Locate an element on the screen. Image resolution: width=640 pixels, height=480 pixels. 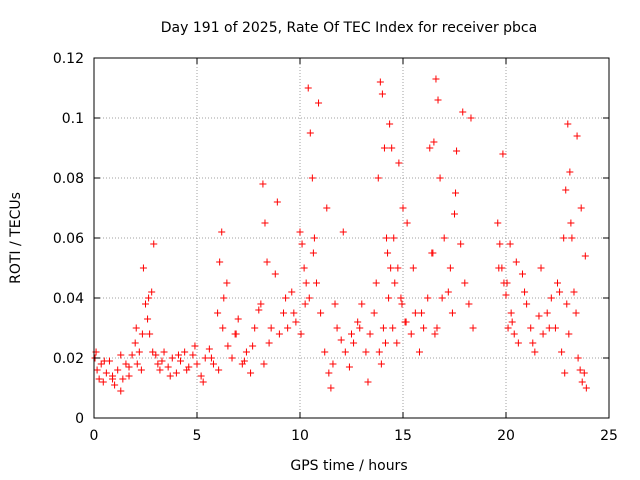
y-axis-label: ROTI / TECUs is located at coordinates (16, 238).